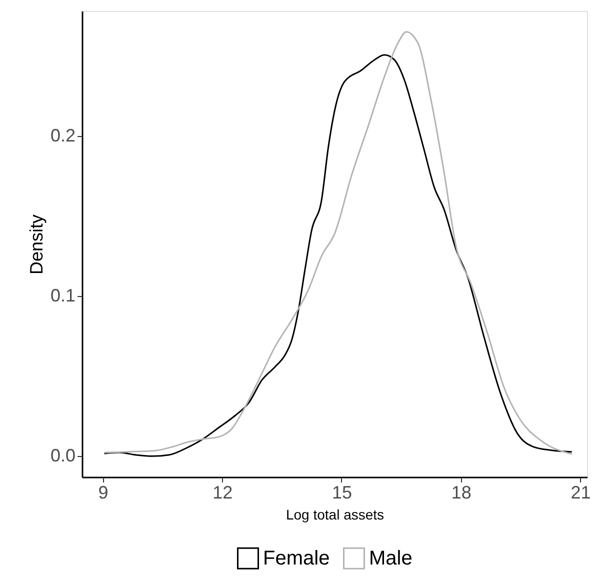  I want to click on x-tick-label: 18, so click(461, 492).